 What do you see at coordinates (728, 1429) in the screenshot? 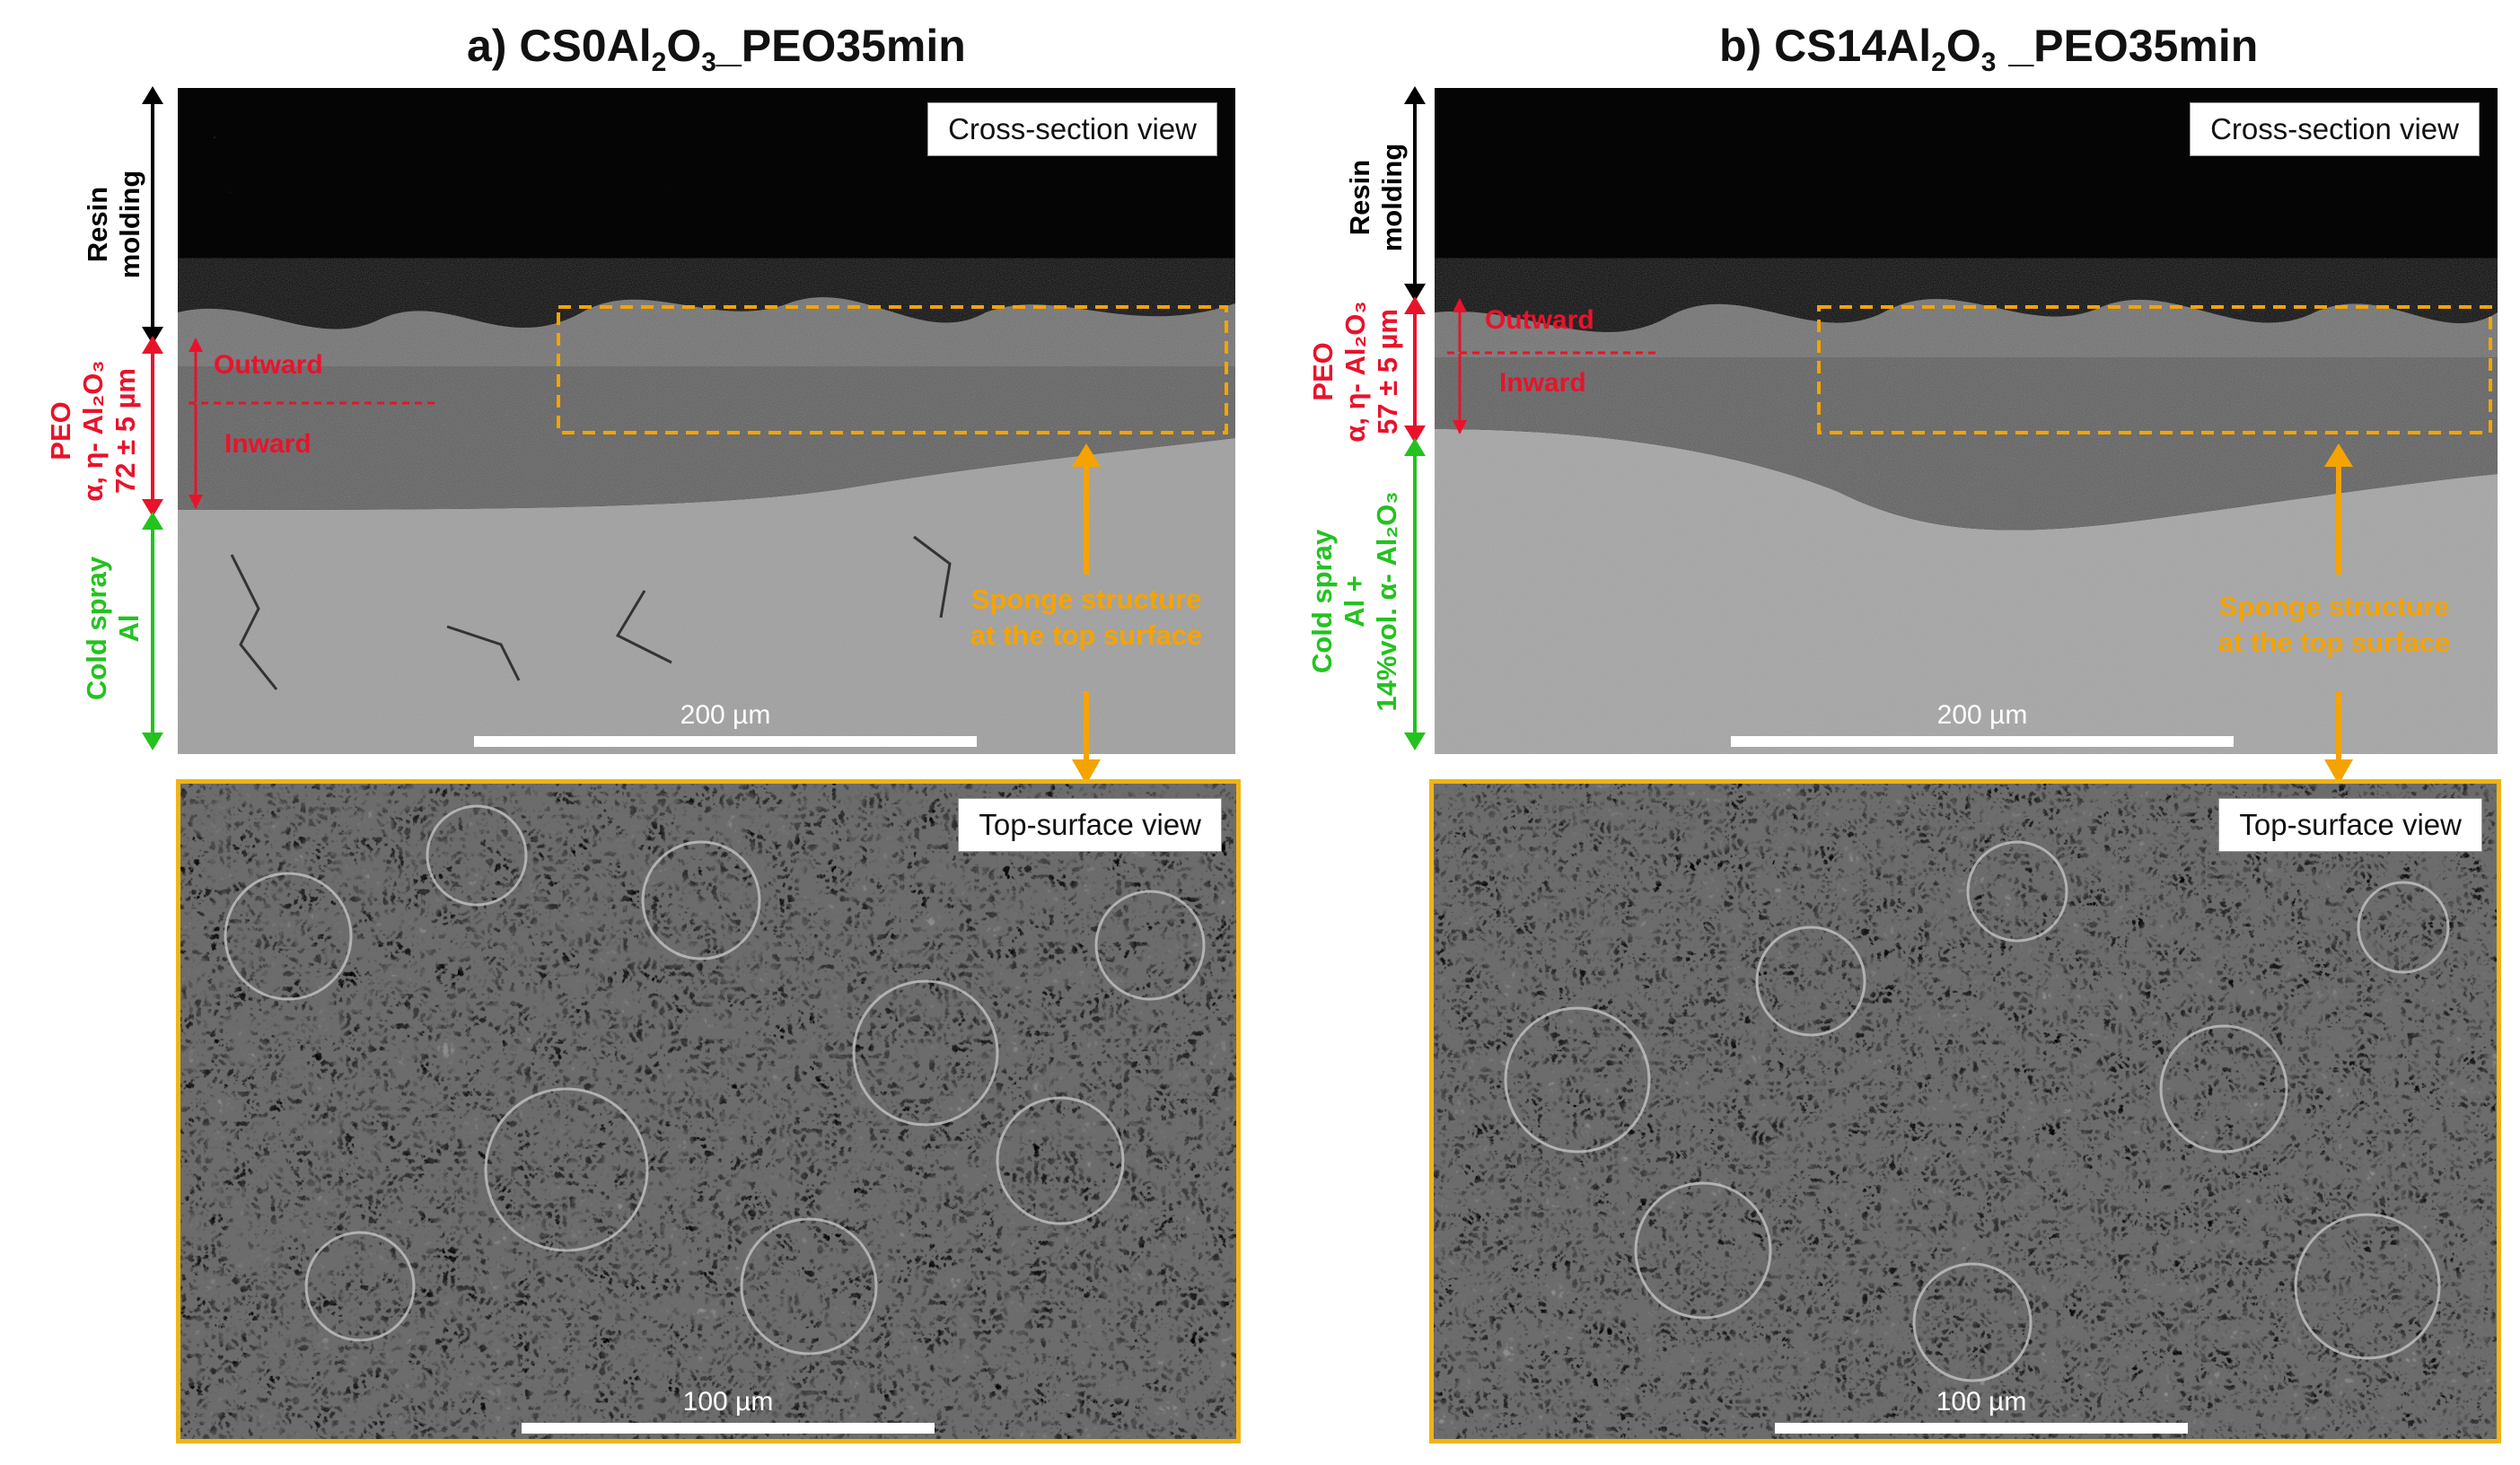
I see `scale-bar-top-a` at bounding box center [728, 1429].